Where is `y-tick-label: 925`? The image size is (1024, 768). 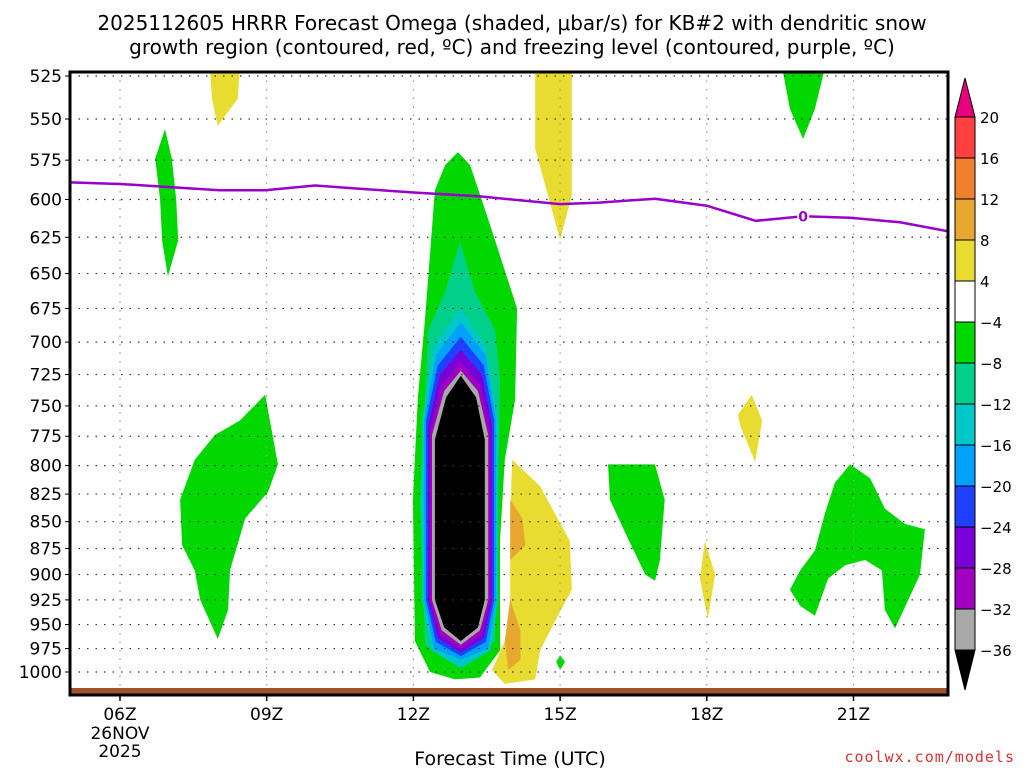 y-tick-label: 925 is located at coordinates (46, 601).